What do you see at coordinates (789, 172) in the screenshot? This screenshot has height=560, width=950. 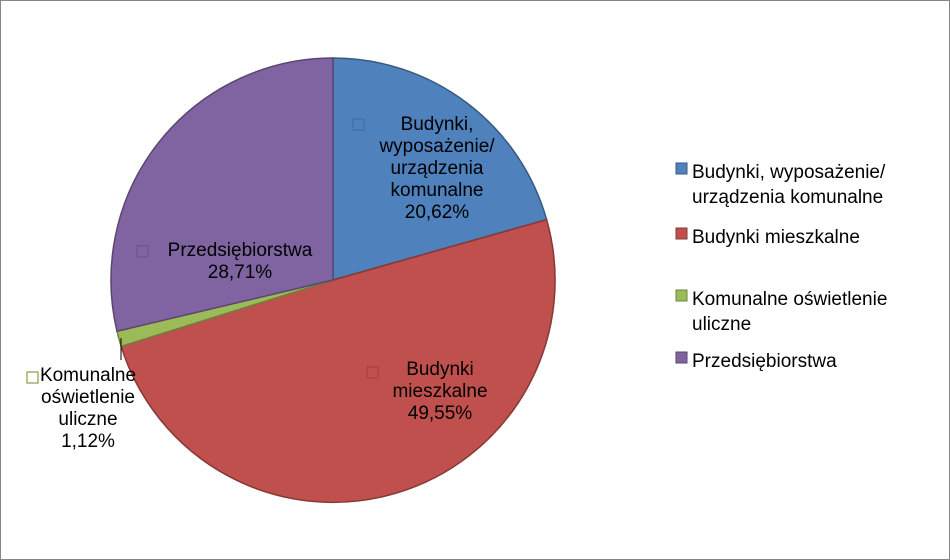 I see `legend-label: Budynki, wyposażenie/` at bounding box center [789, 172].